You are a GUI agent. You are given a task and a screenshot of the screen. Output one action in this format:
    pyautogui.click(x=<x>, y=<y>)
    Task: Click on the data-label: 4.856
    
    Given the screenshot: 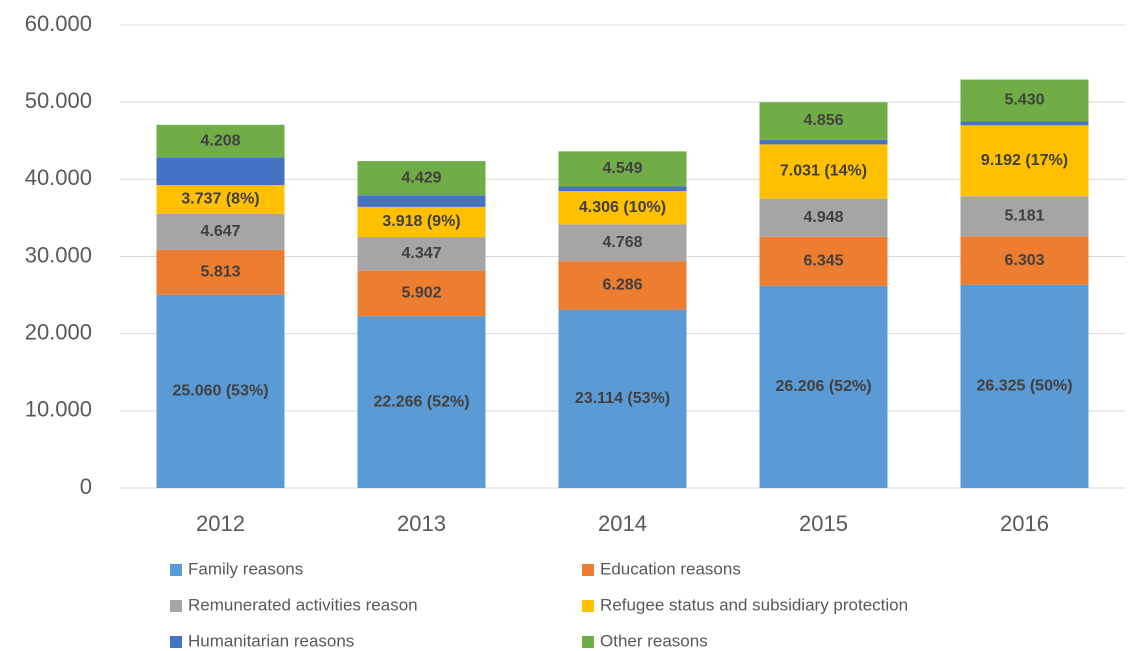 What is the action you would take?
    pyautogui.click(x=823, y=120)
    